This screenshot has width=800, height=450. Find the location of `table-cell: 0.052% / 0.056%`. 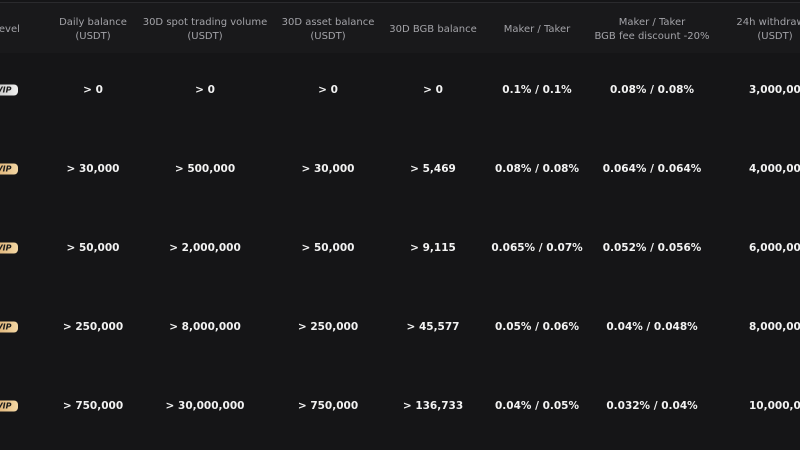

table-cell: 0.052% / 0.056% is located at coordinates (652, 248).